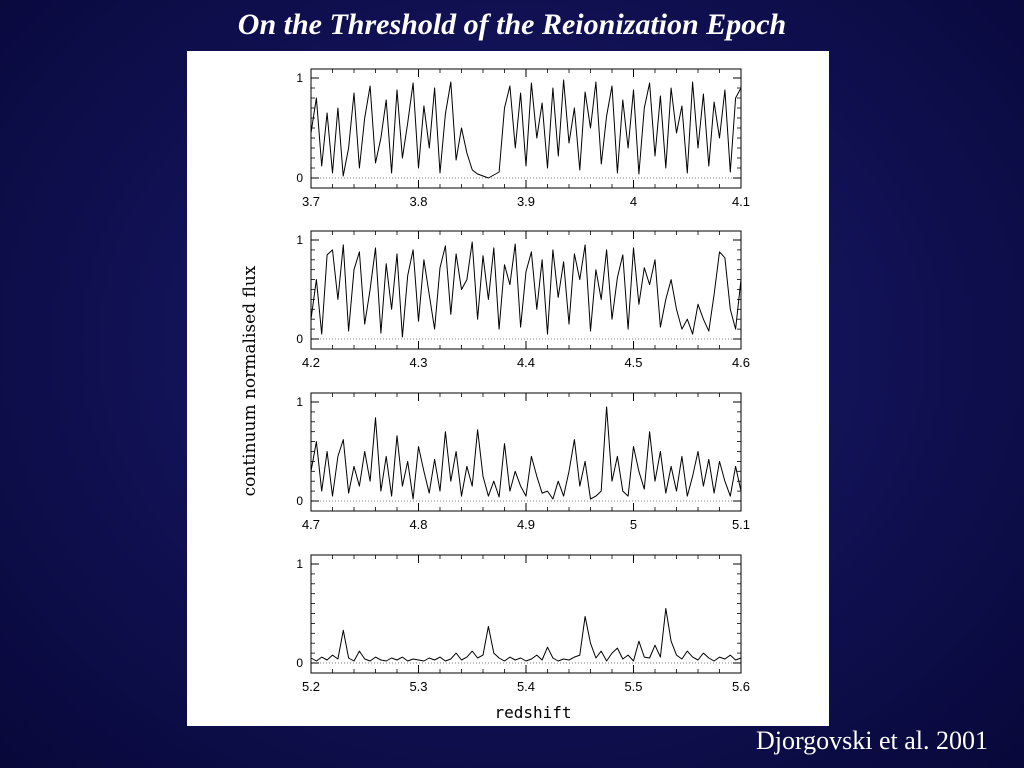 Image resolution: width=1024 pixels, height=768 pixels. I want to click on x-tick-label: 4.3, so click(418, 362).